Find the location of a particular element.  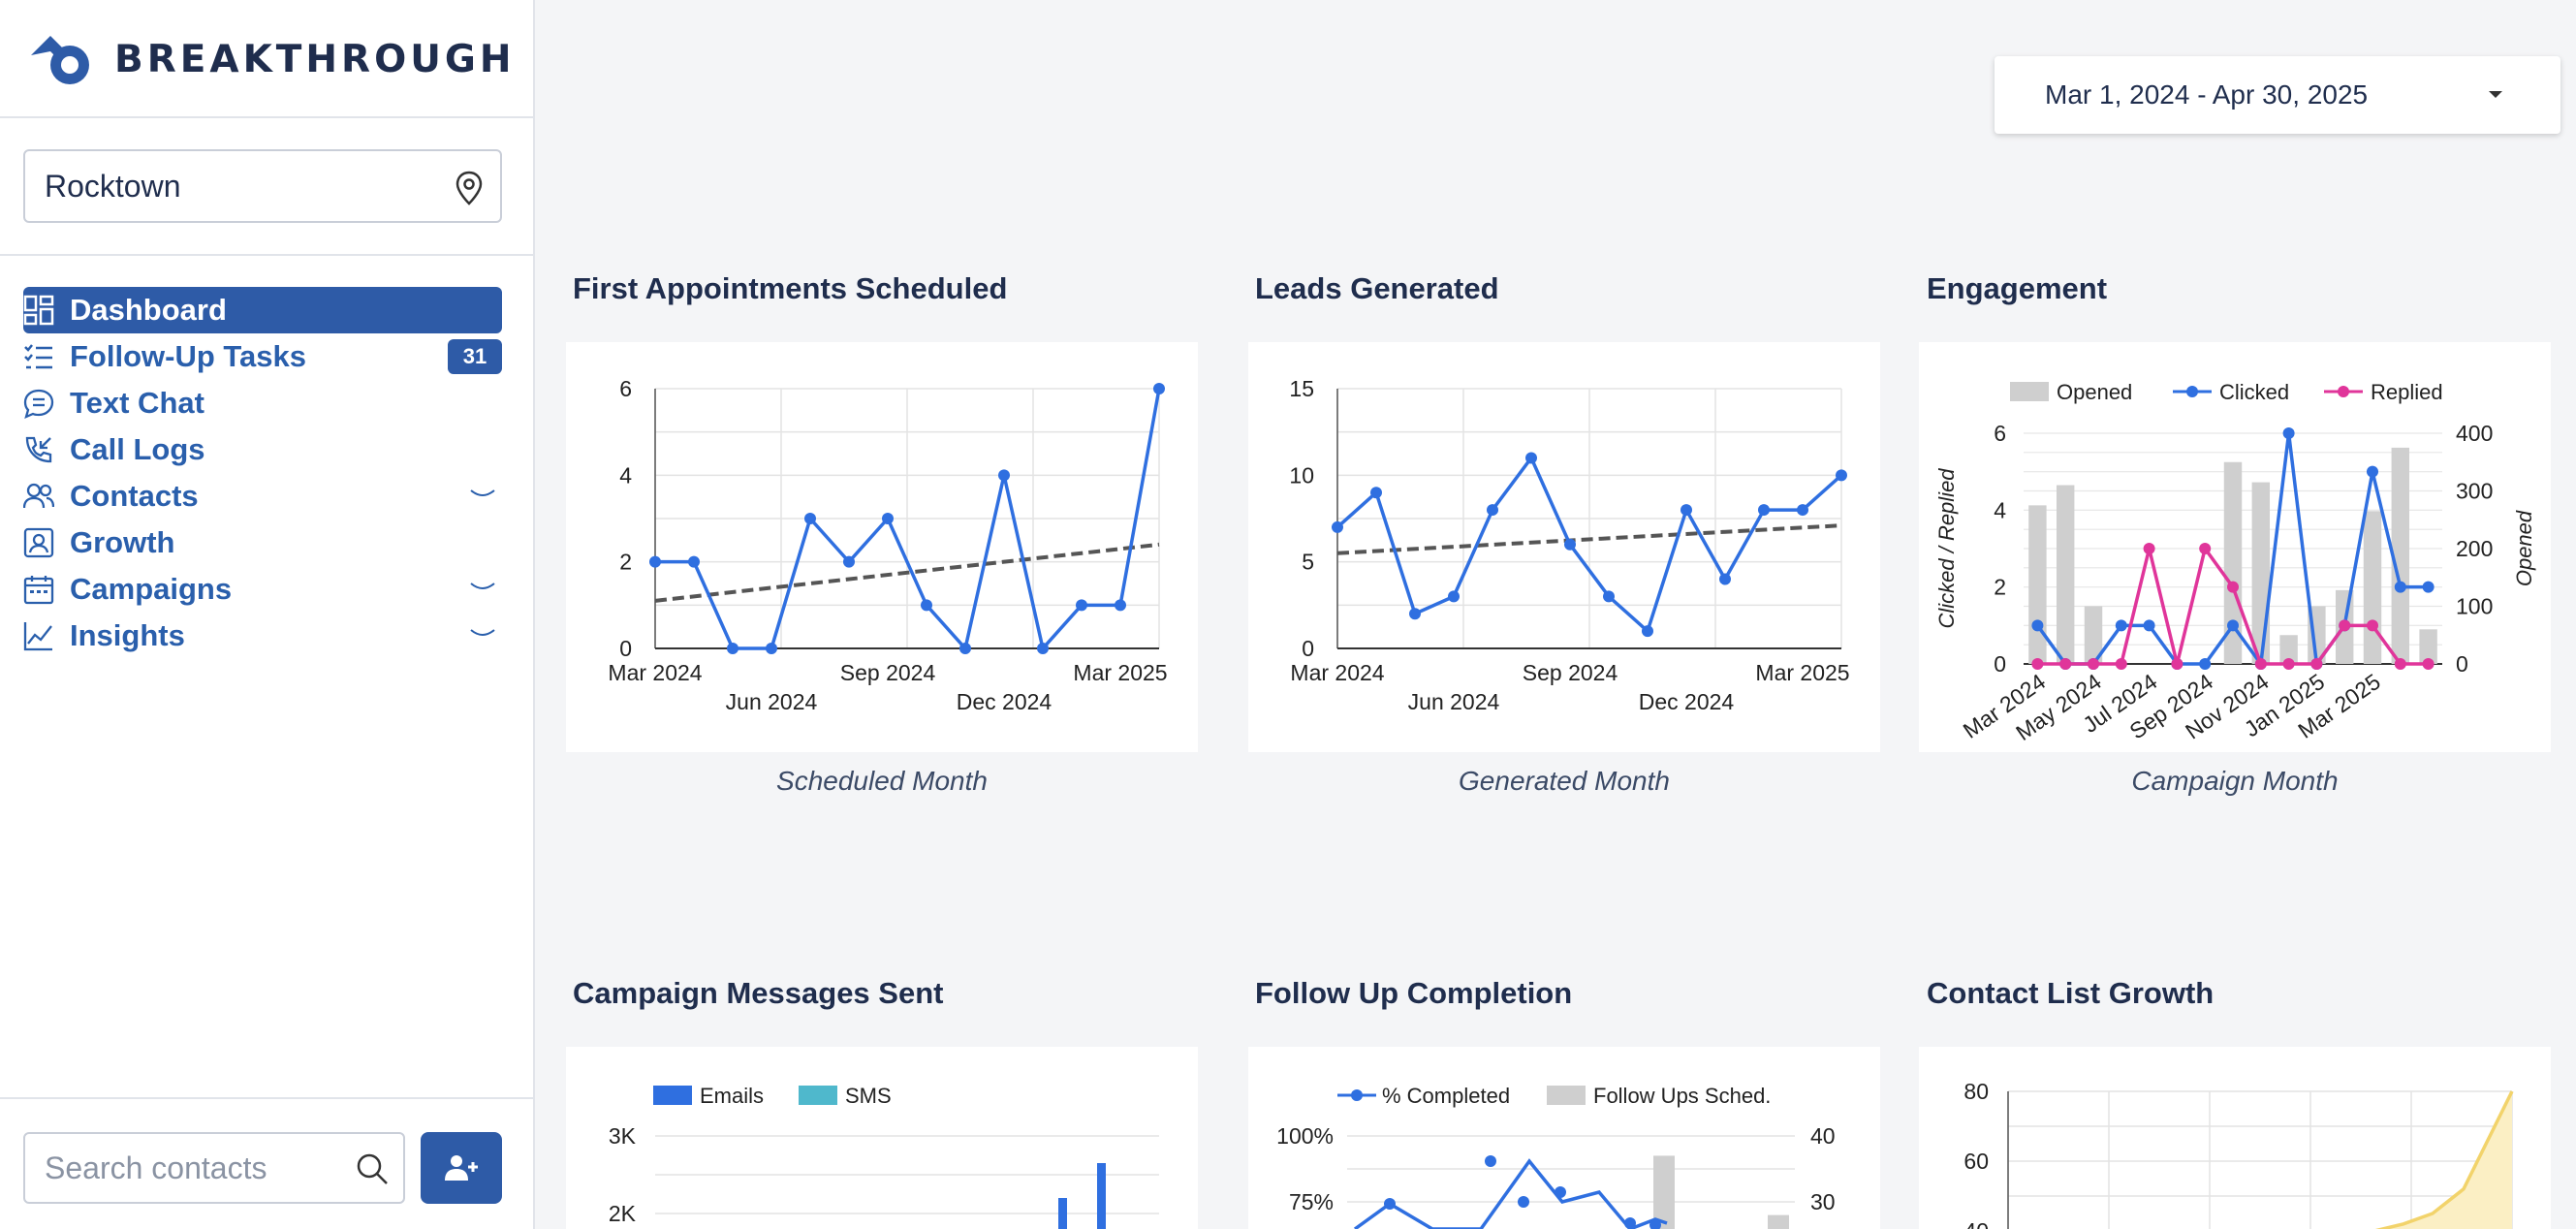

brand-logo: BREAKTHROUGH is located at coordinates (270, 59).